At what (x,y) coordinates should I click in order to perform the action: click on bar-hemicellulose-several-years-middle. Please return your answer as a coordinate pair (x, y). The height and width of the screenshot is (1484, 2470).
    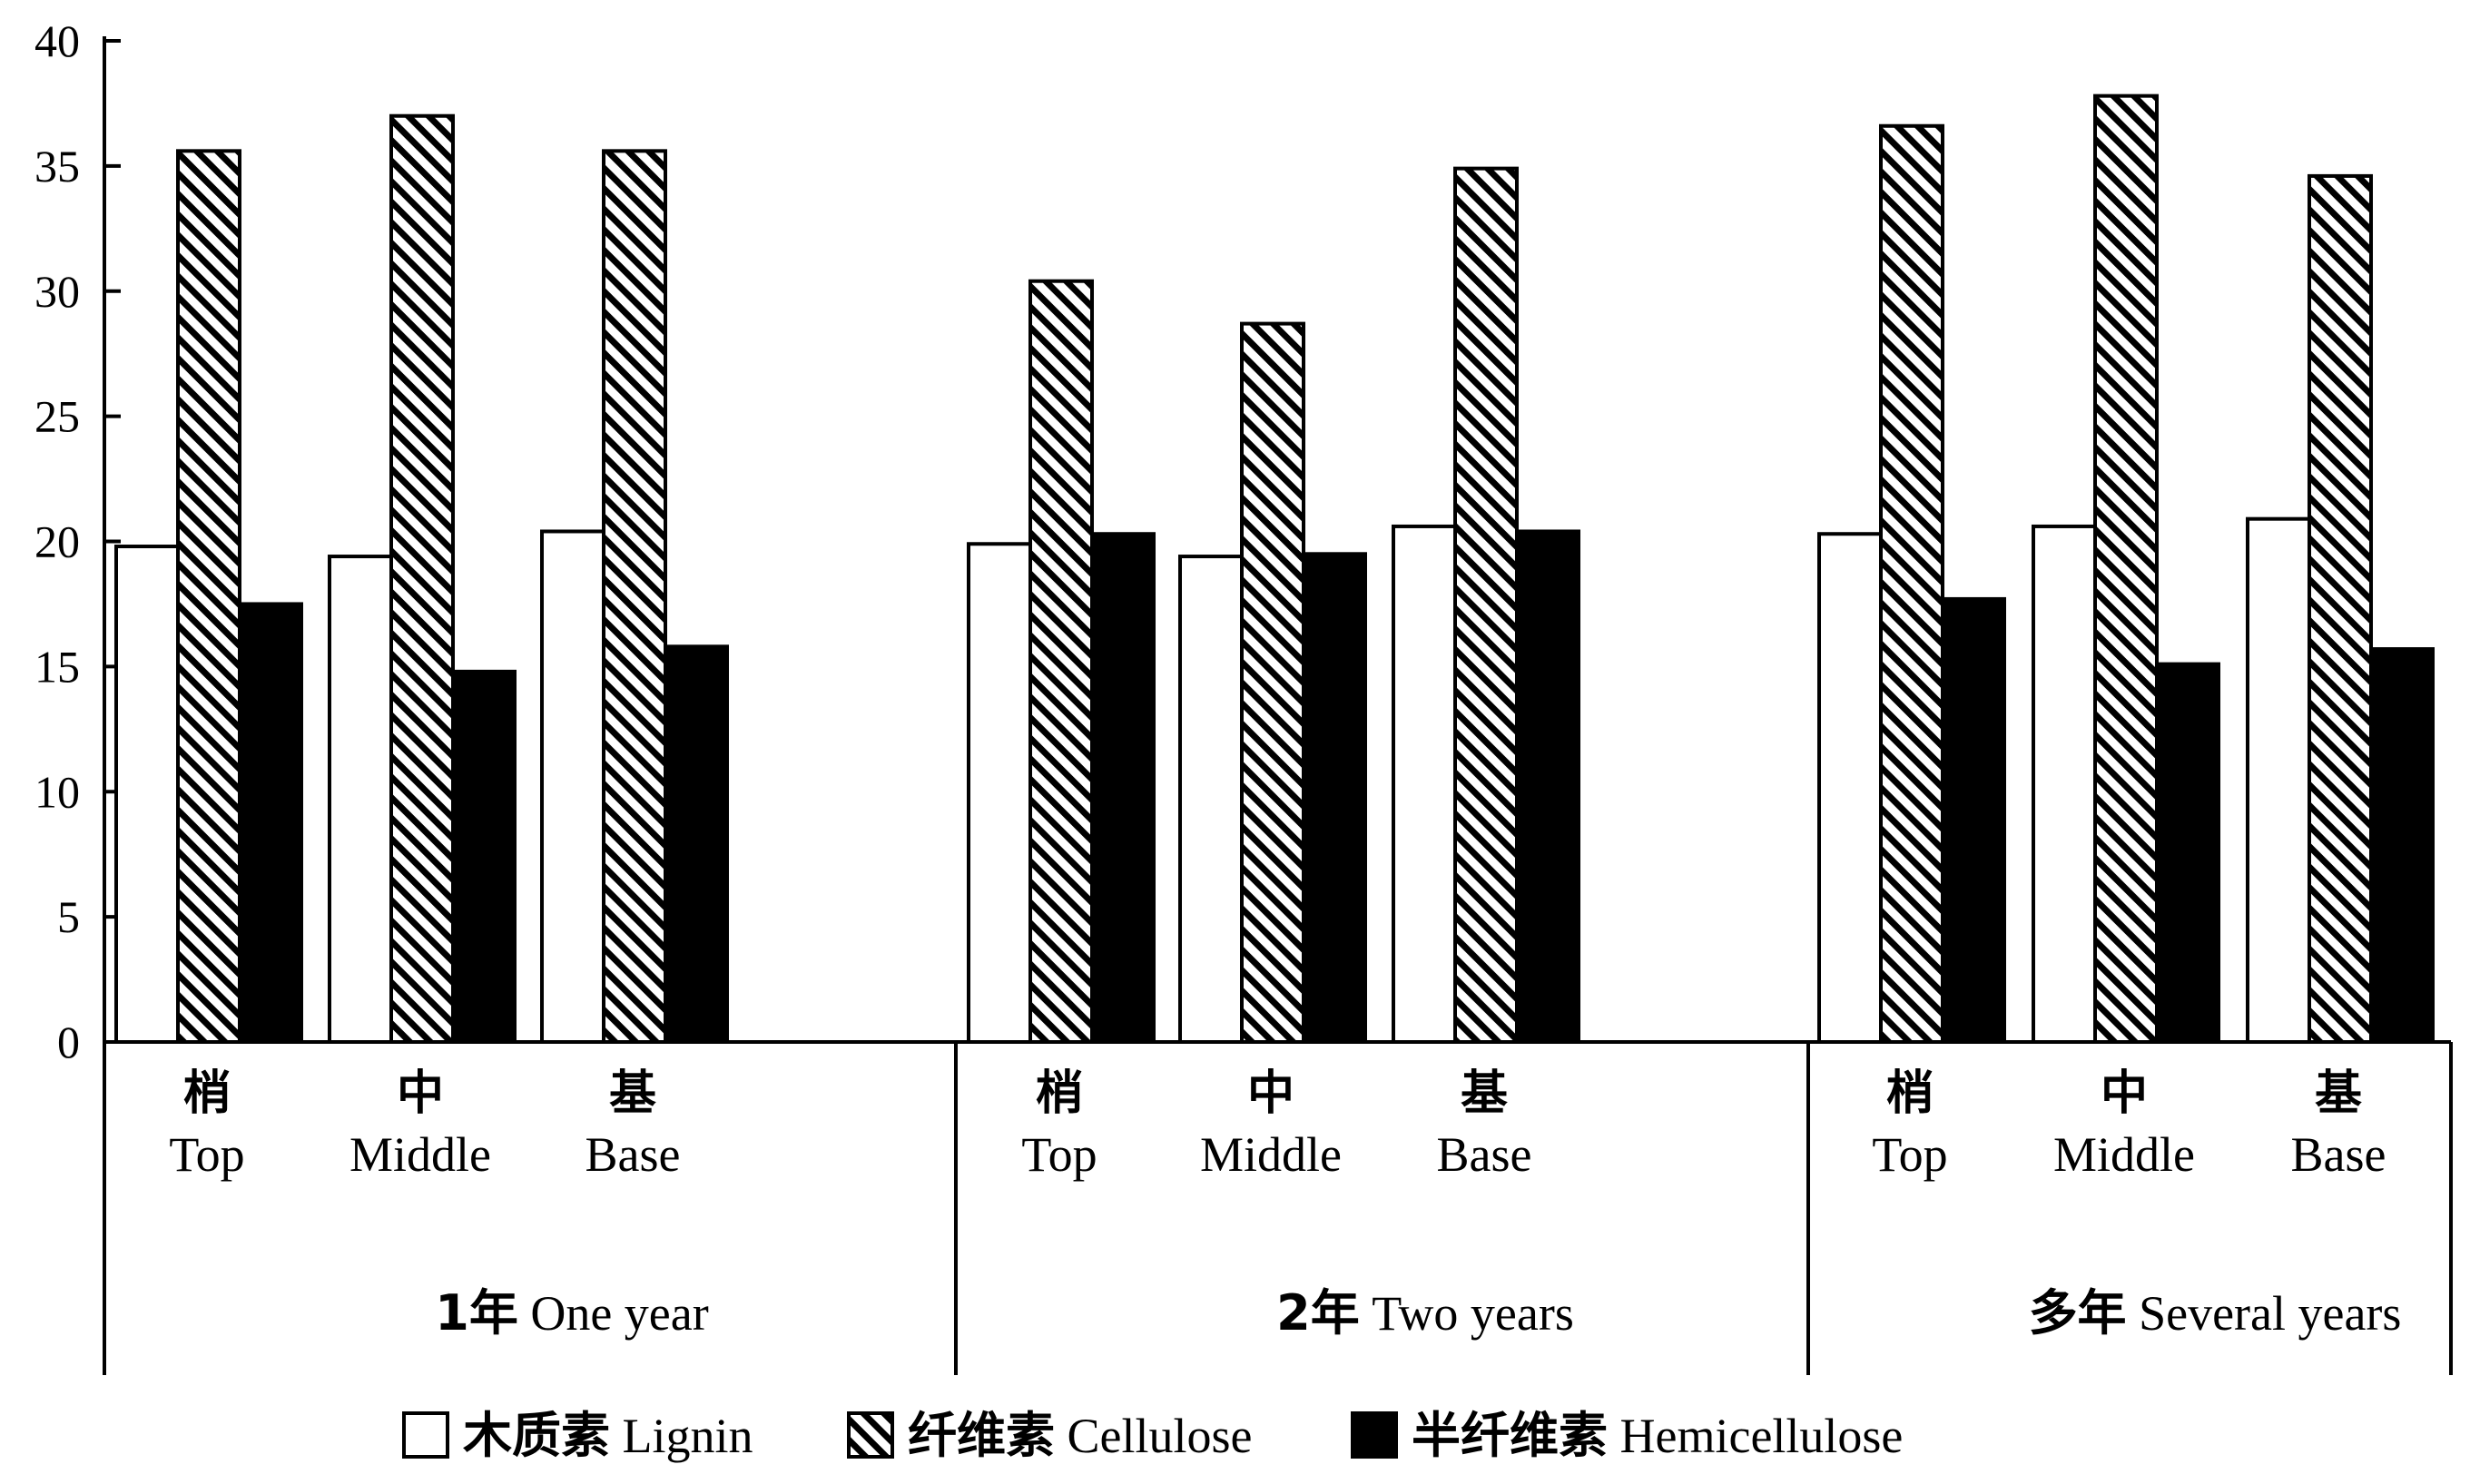
    Looking at the image, I should click on (2188, 853).